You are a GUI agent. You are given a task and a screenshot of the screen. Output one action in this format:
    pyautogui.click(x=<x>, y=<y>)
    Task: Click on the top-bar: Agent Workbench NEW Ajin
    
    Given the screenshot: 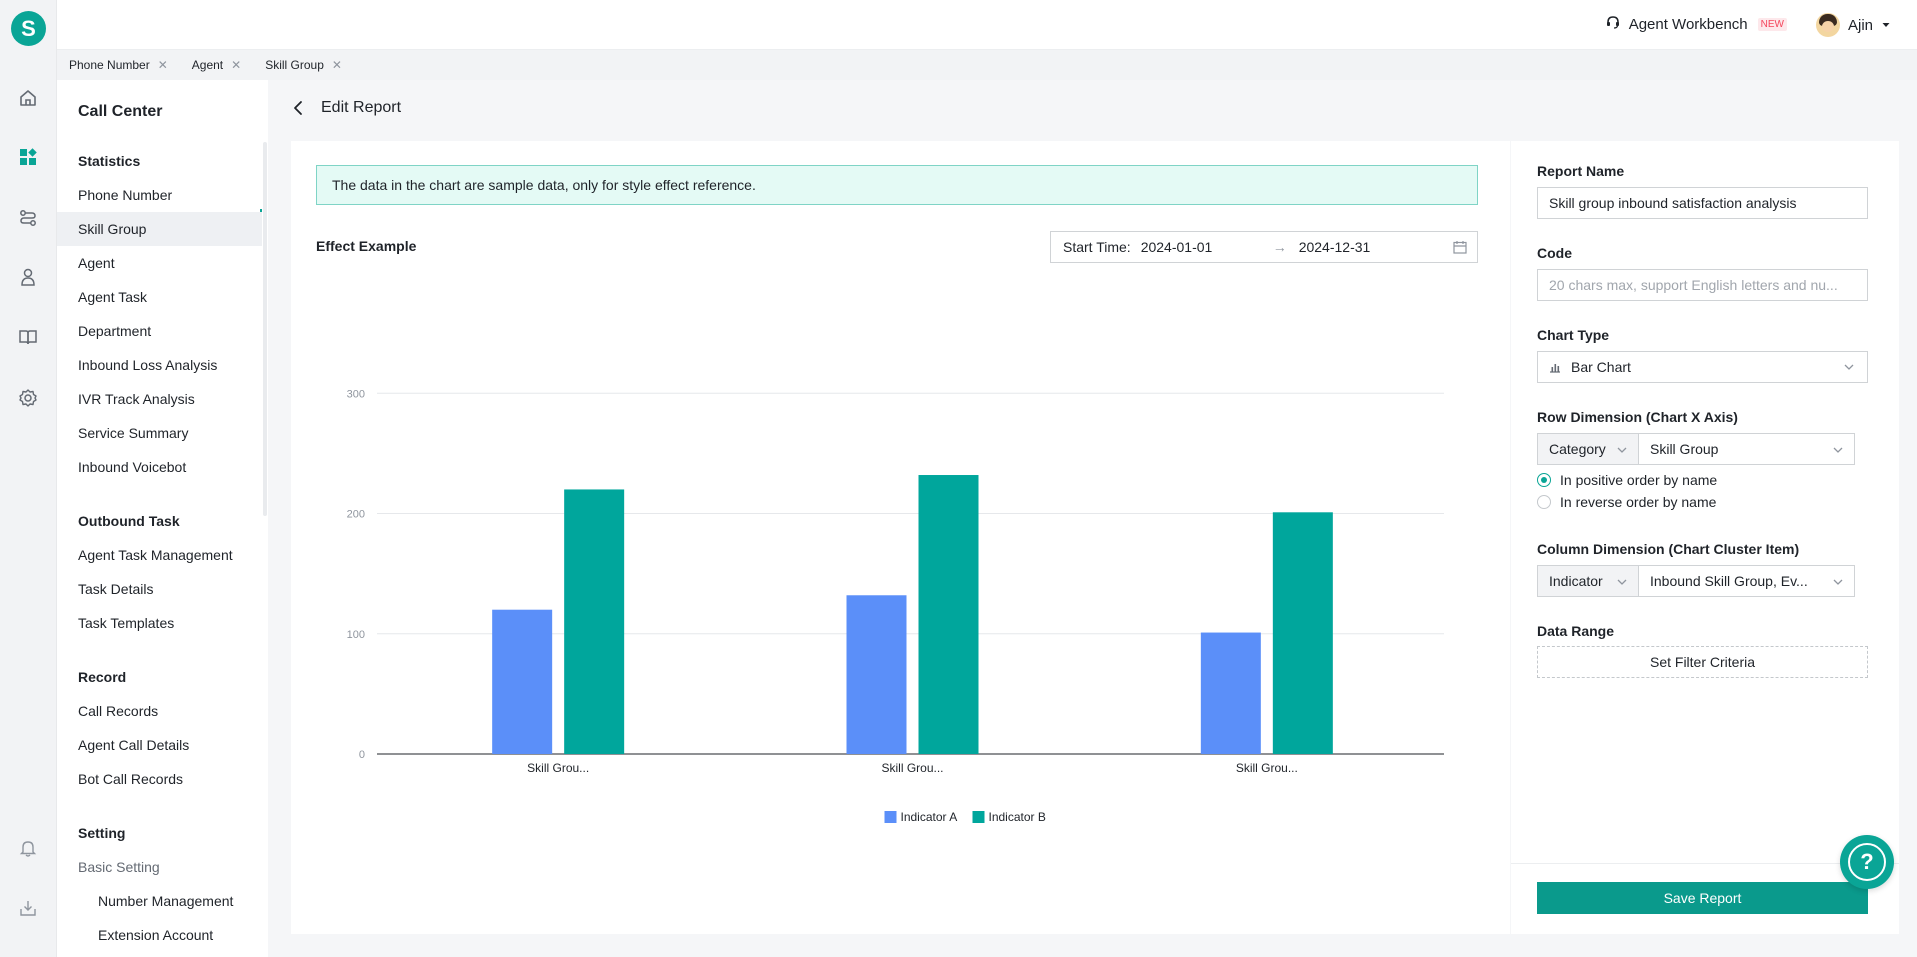 What is the action you would take?
    pyautogui.click(x=987, y=25)
    